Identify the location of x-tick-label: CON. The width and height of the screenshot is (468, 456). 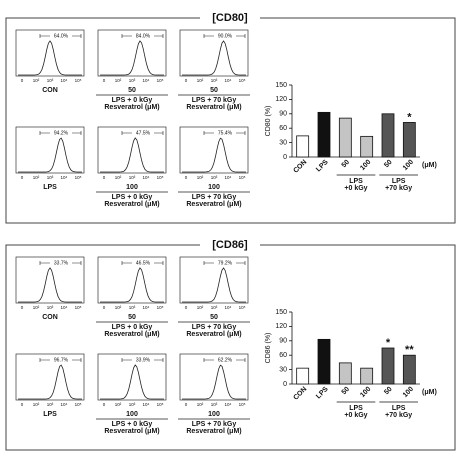
(300, 167).